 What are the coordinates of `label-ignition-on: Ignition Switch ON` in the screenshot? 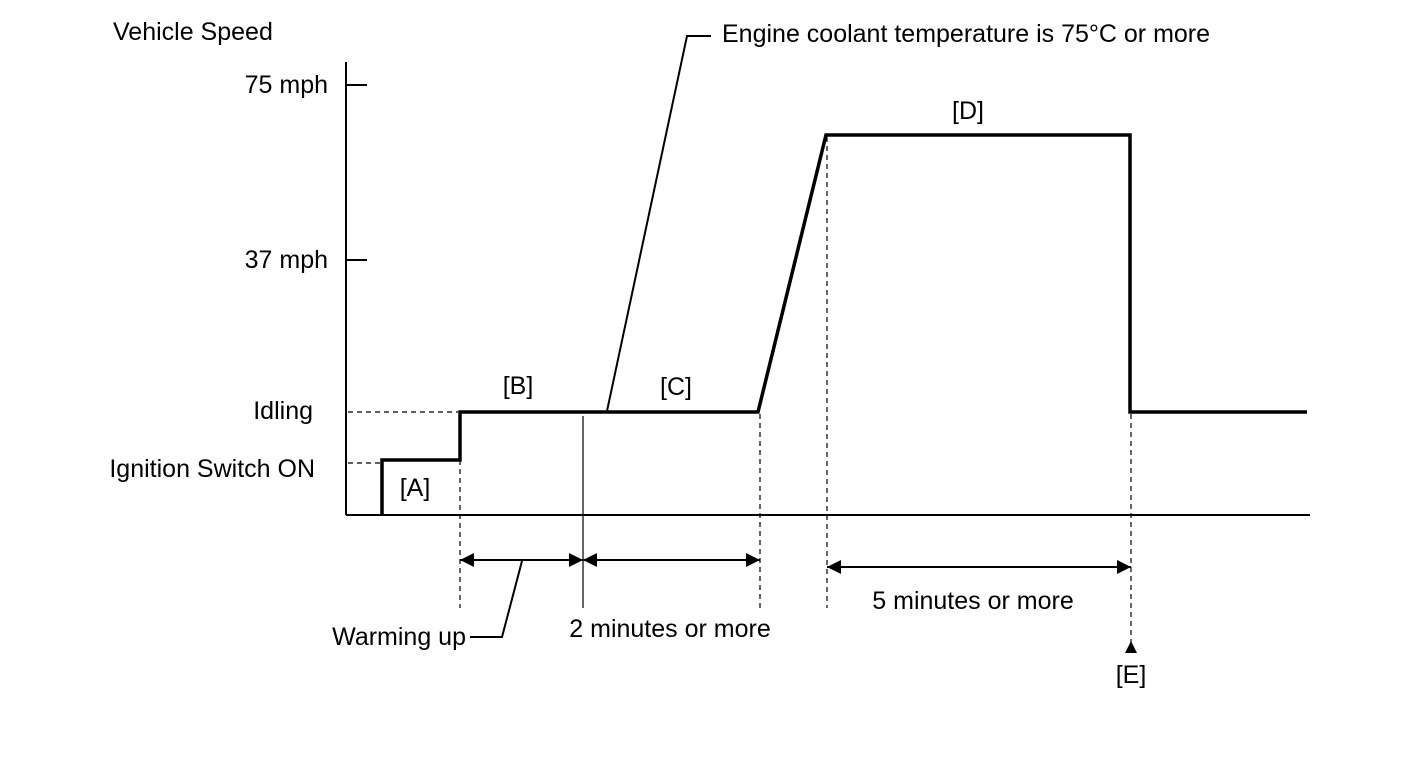 It's located at (212, 469).